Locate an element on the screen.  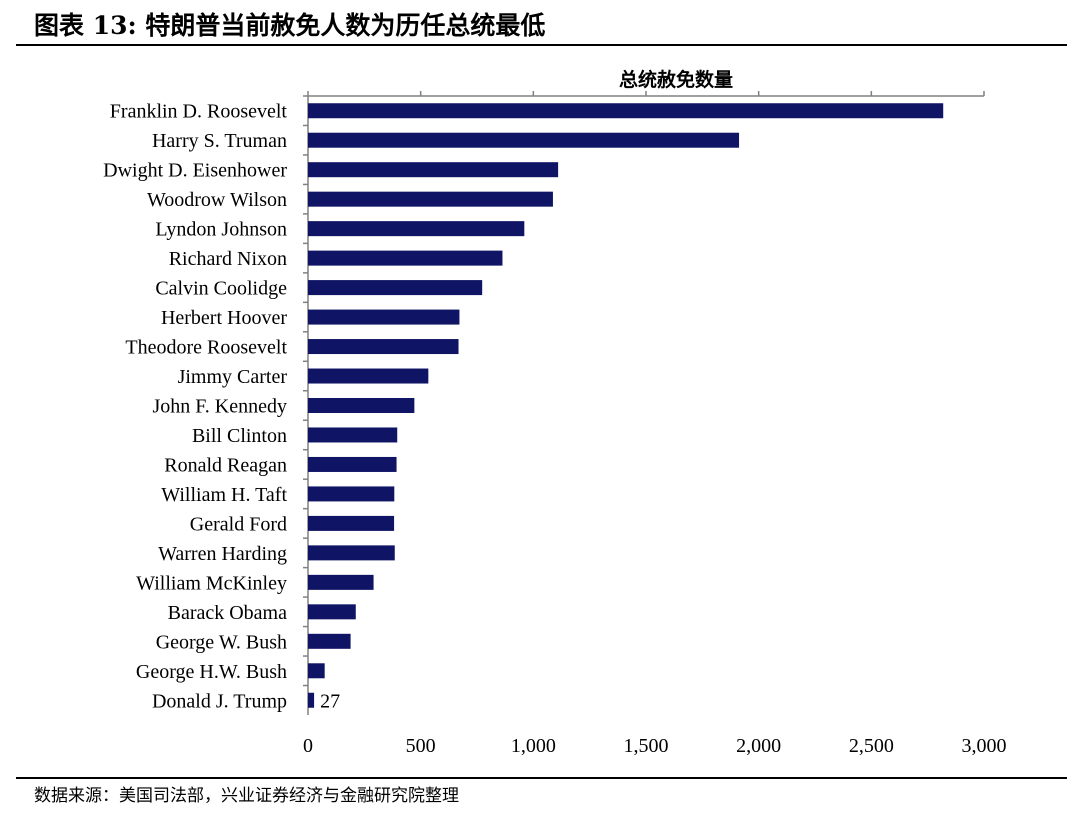
category-label: Donald J. Trump is located at coordinates (219, 701).